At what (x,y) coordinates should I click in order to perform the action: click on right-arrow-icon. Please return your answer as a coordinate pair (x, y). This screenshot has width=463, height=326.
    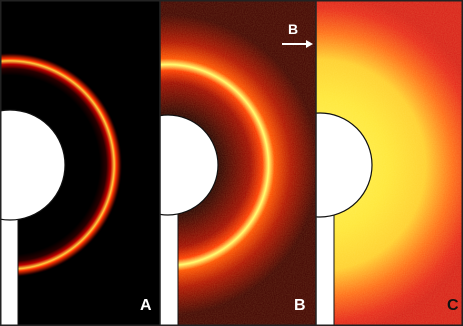
    Looking at the image, I should click on (297, 44).